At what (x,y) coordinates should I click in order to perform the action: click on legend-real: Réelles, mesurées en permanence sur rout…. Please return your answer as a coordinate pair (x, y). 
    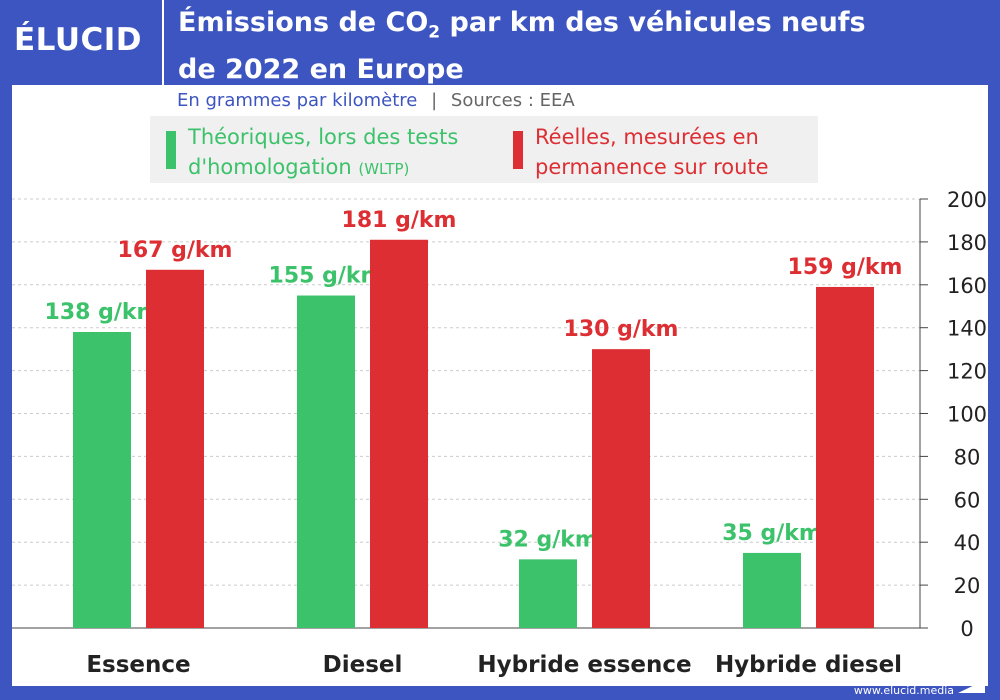
    Looking at the image, I should click on (641, 152).